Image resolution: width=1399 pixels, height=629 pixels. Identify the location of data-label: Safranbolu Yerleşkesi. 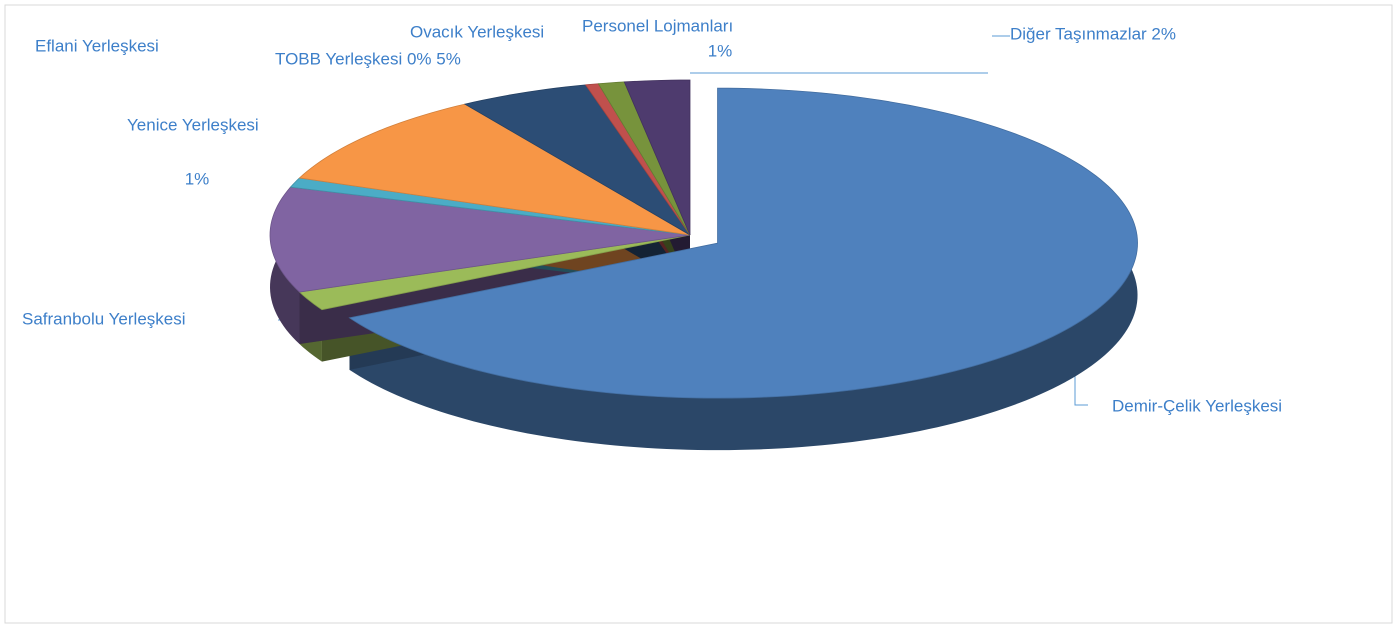
(104, 318).